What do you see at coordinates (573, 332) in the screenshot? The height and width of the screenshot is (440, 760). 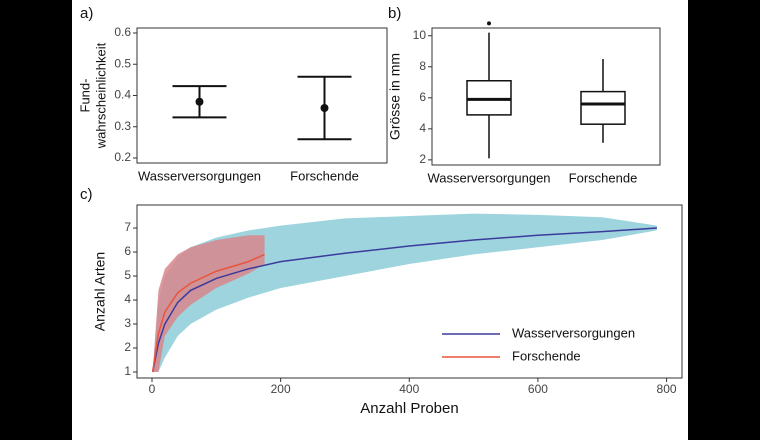 I see `legend-label: Wasserversorgungen` at bounding box center [573, 332].